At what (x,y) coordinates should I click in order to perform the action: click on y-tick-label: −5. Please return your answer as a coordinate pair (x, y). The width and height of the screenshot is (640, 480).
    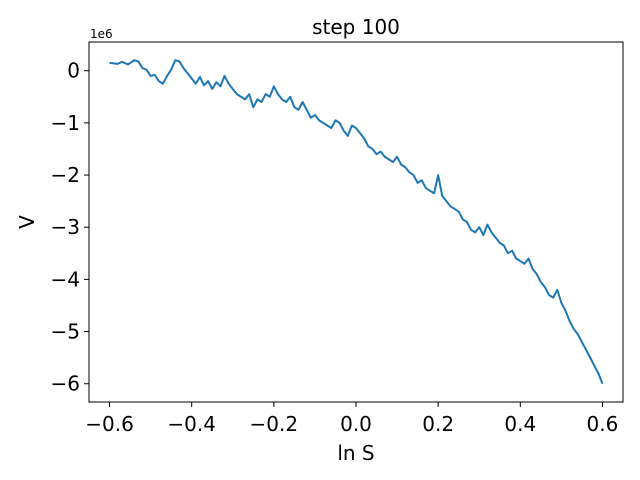
    Looking at the image, I should click on (65, 332).